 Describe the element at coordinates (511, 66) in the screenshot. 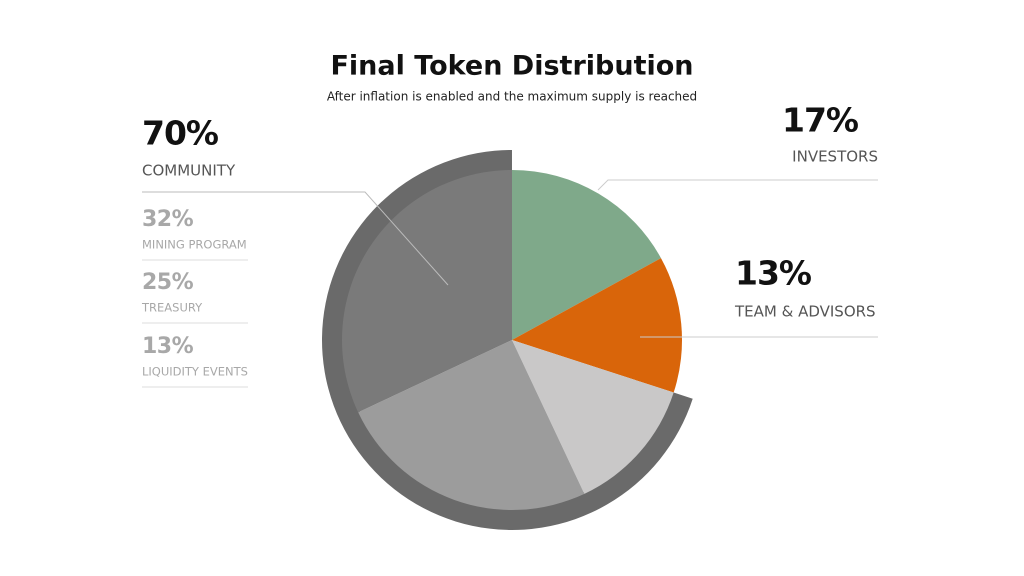

I see `chart-title: Final Token Distribution` at that location.